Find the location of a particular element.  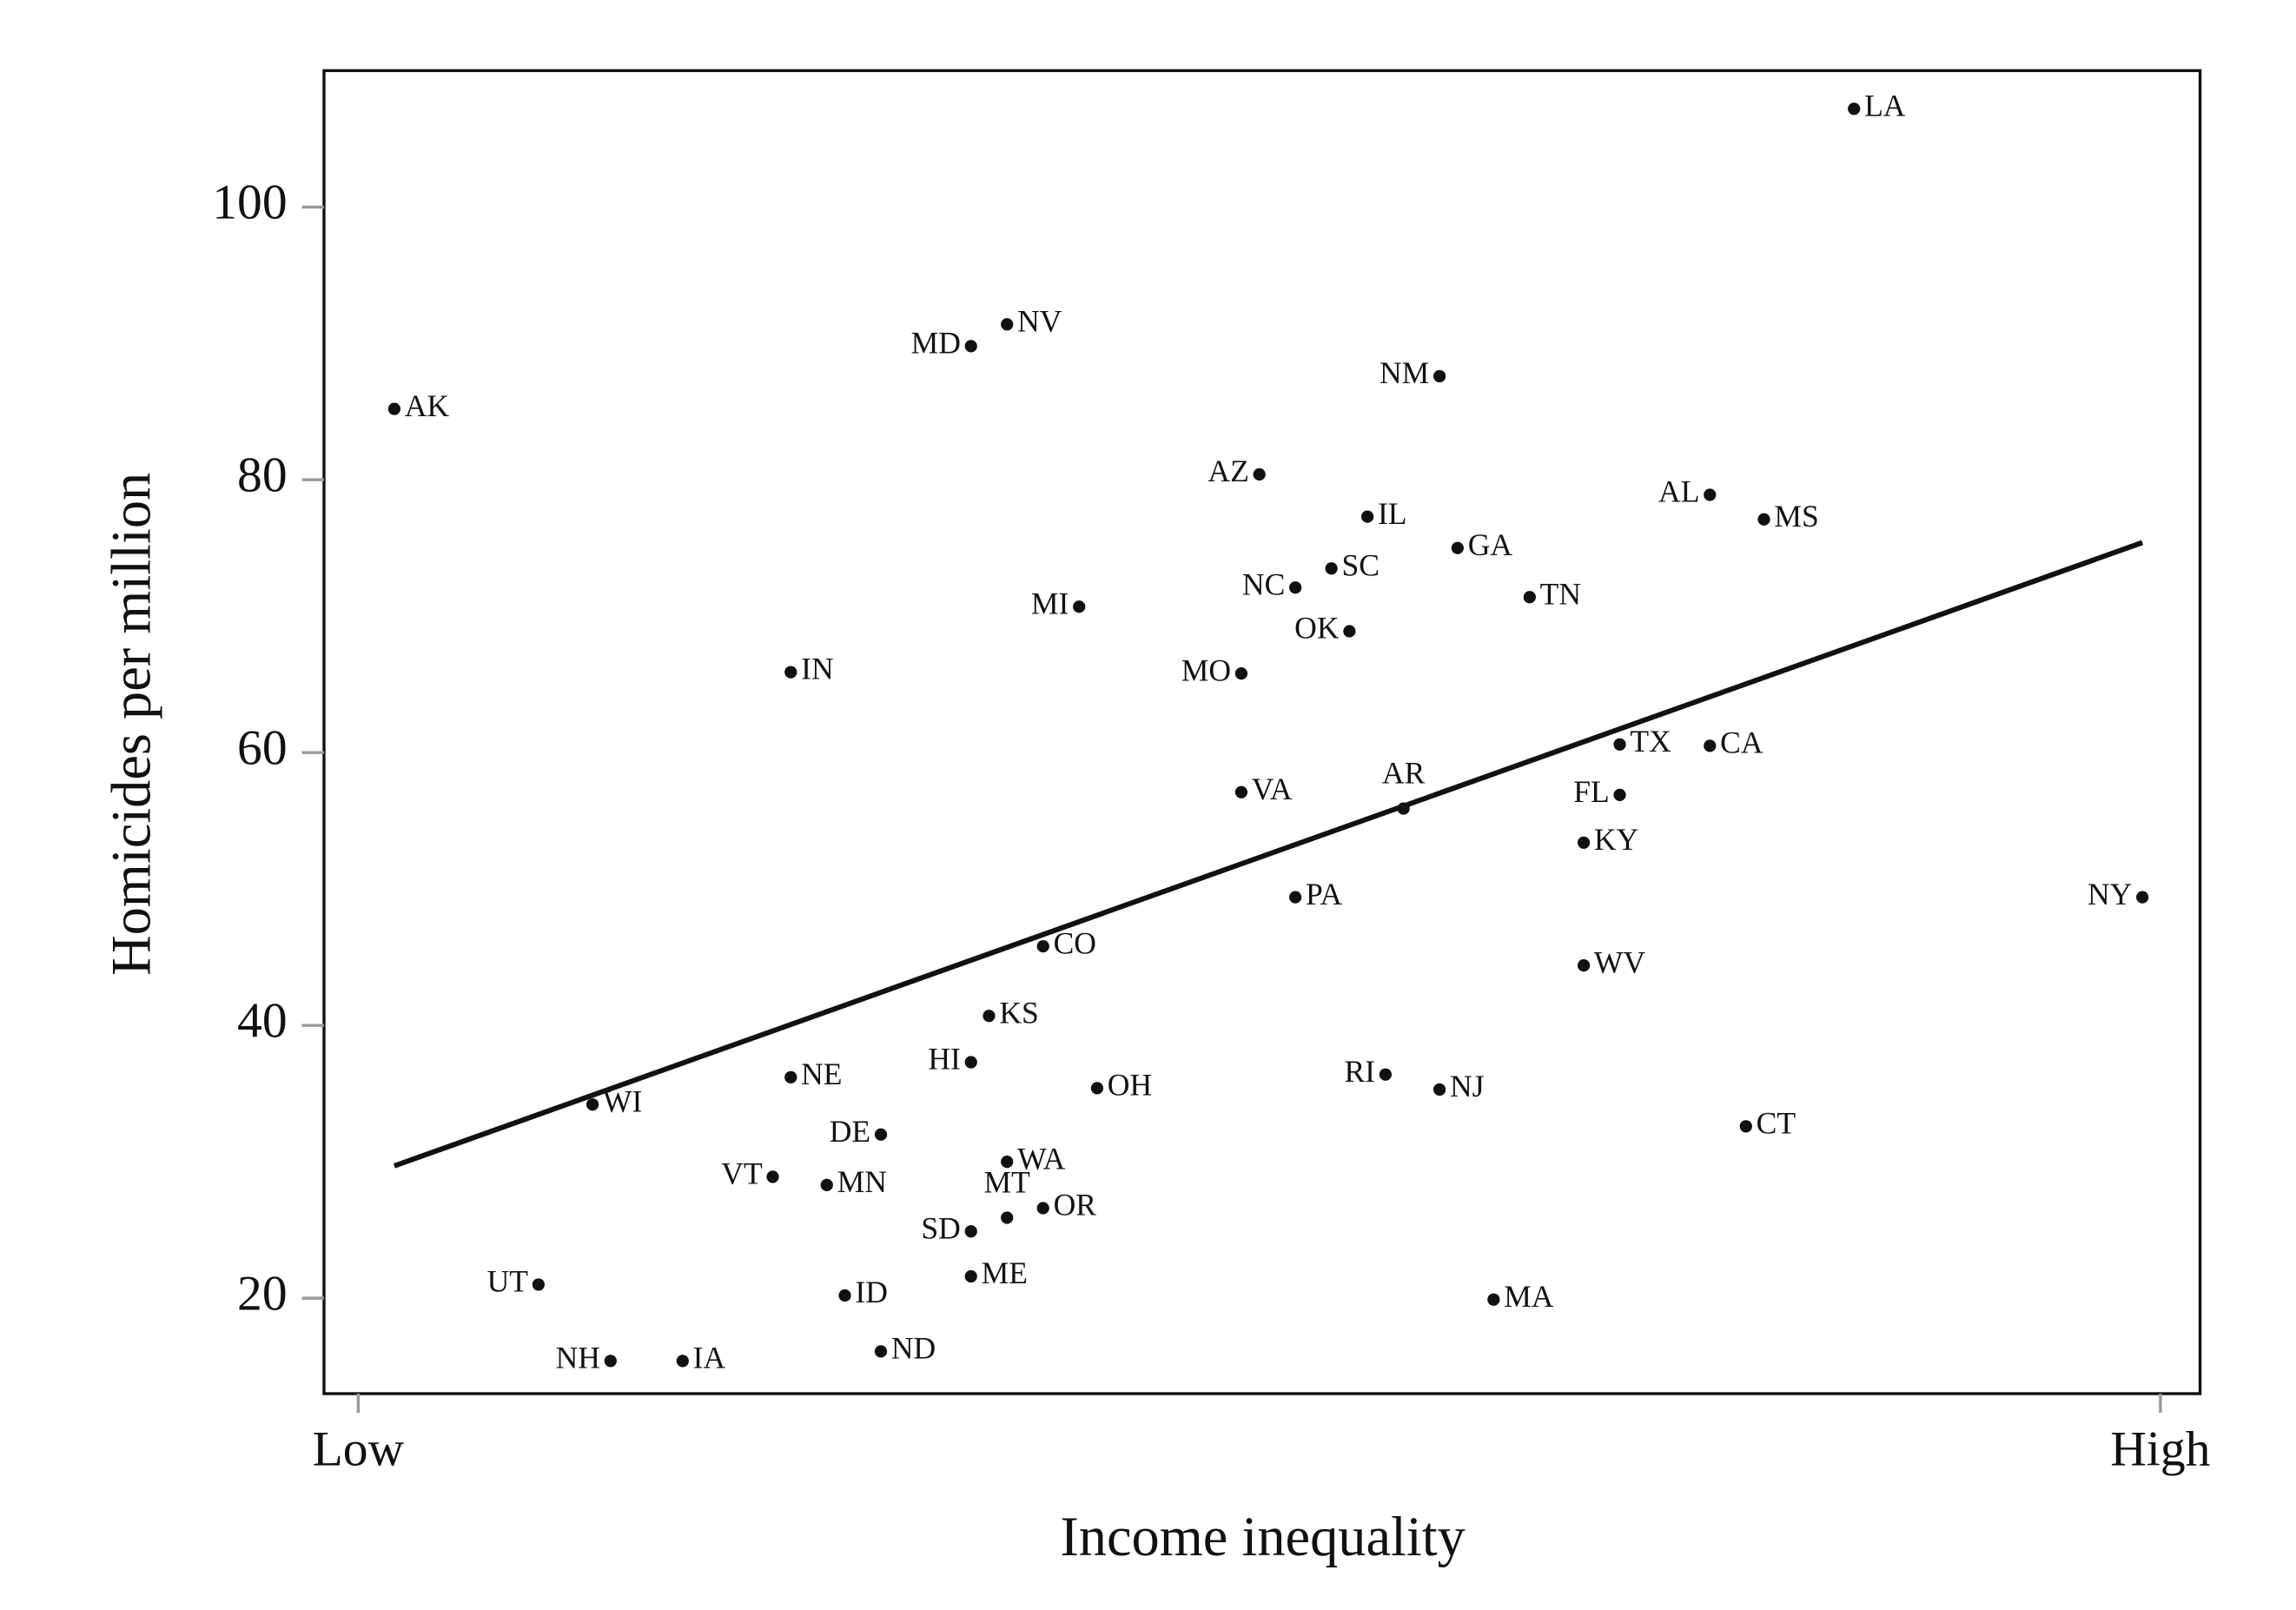

point-label: ME is located at coordinates (1005, 1273).